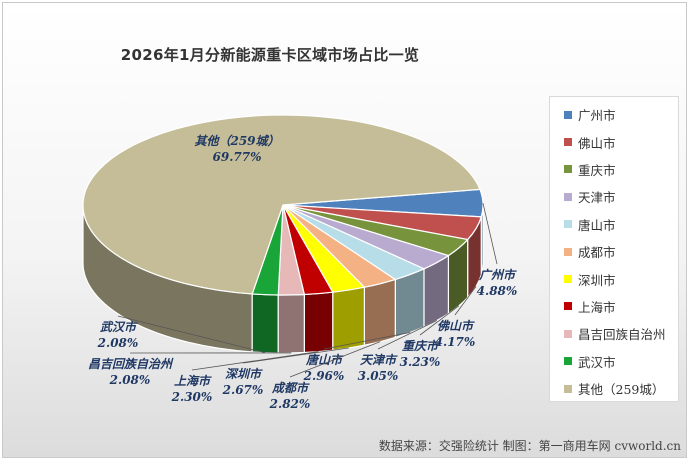 This screenshot has height=460, width=689. What do you see at coordinates (244, 374) in the screenshot?
I see `data-label-name-6: 深圳市` at bounding box center [244, 374].